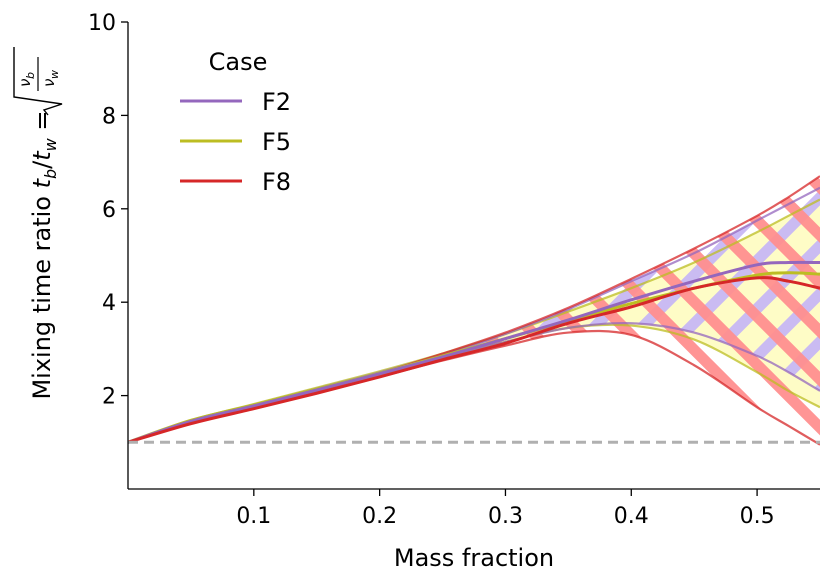  What do you see at coordinates (276, 142) in the screenshot?
I see `legend-label-f5: F5` at bounding box center [276, 142].